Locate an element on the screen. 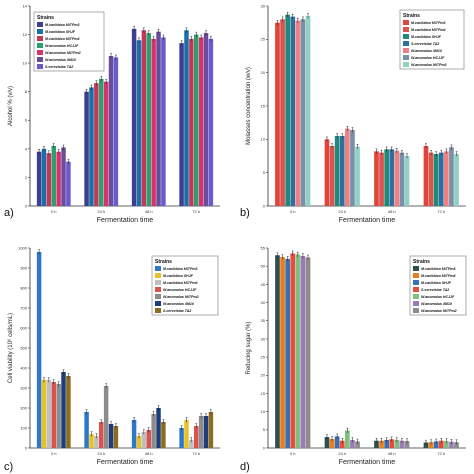 Image resolution: width=474 pixels, height=474 pixels. y-tick-label: 55 is located at coordinates (263, 247).